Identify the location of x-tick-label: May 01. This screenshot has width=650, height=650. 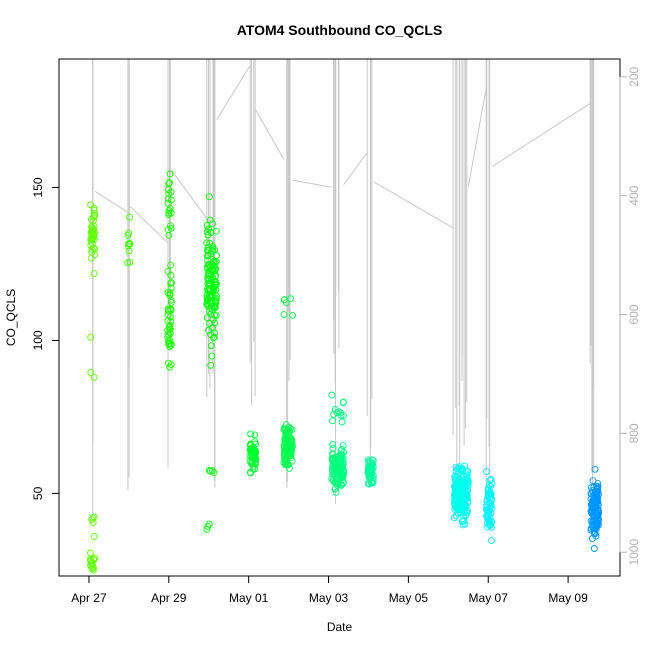
(249, 598).